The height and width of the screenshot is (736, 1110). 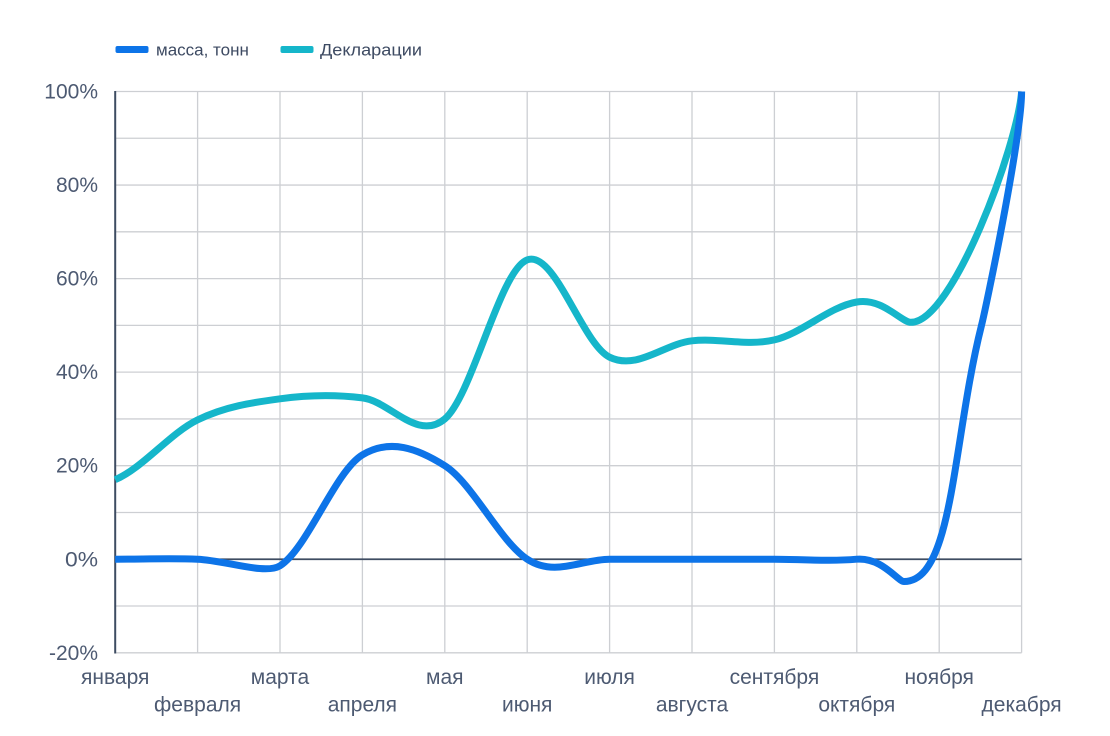 I want to click on svg-text: сентября, so click(x=775, y=677).